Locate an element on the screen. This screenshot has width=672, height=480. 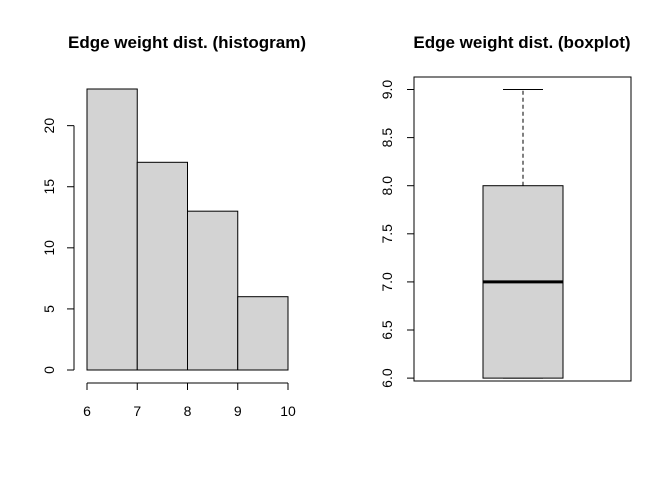
boxplot-marks is located at coordinates (523, 234).